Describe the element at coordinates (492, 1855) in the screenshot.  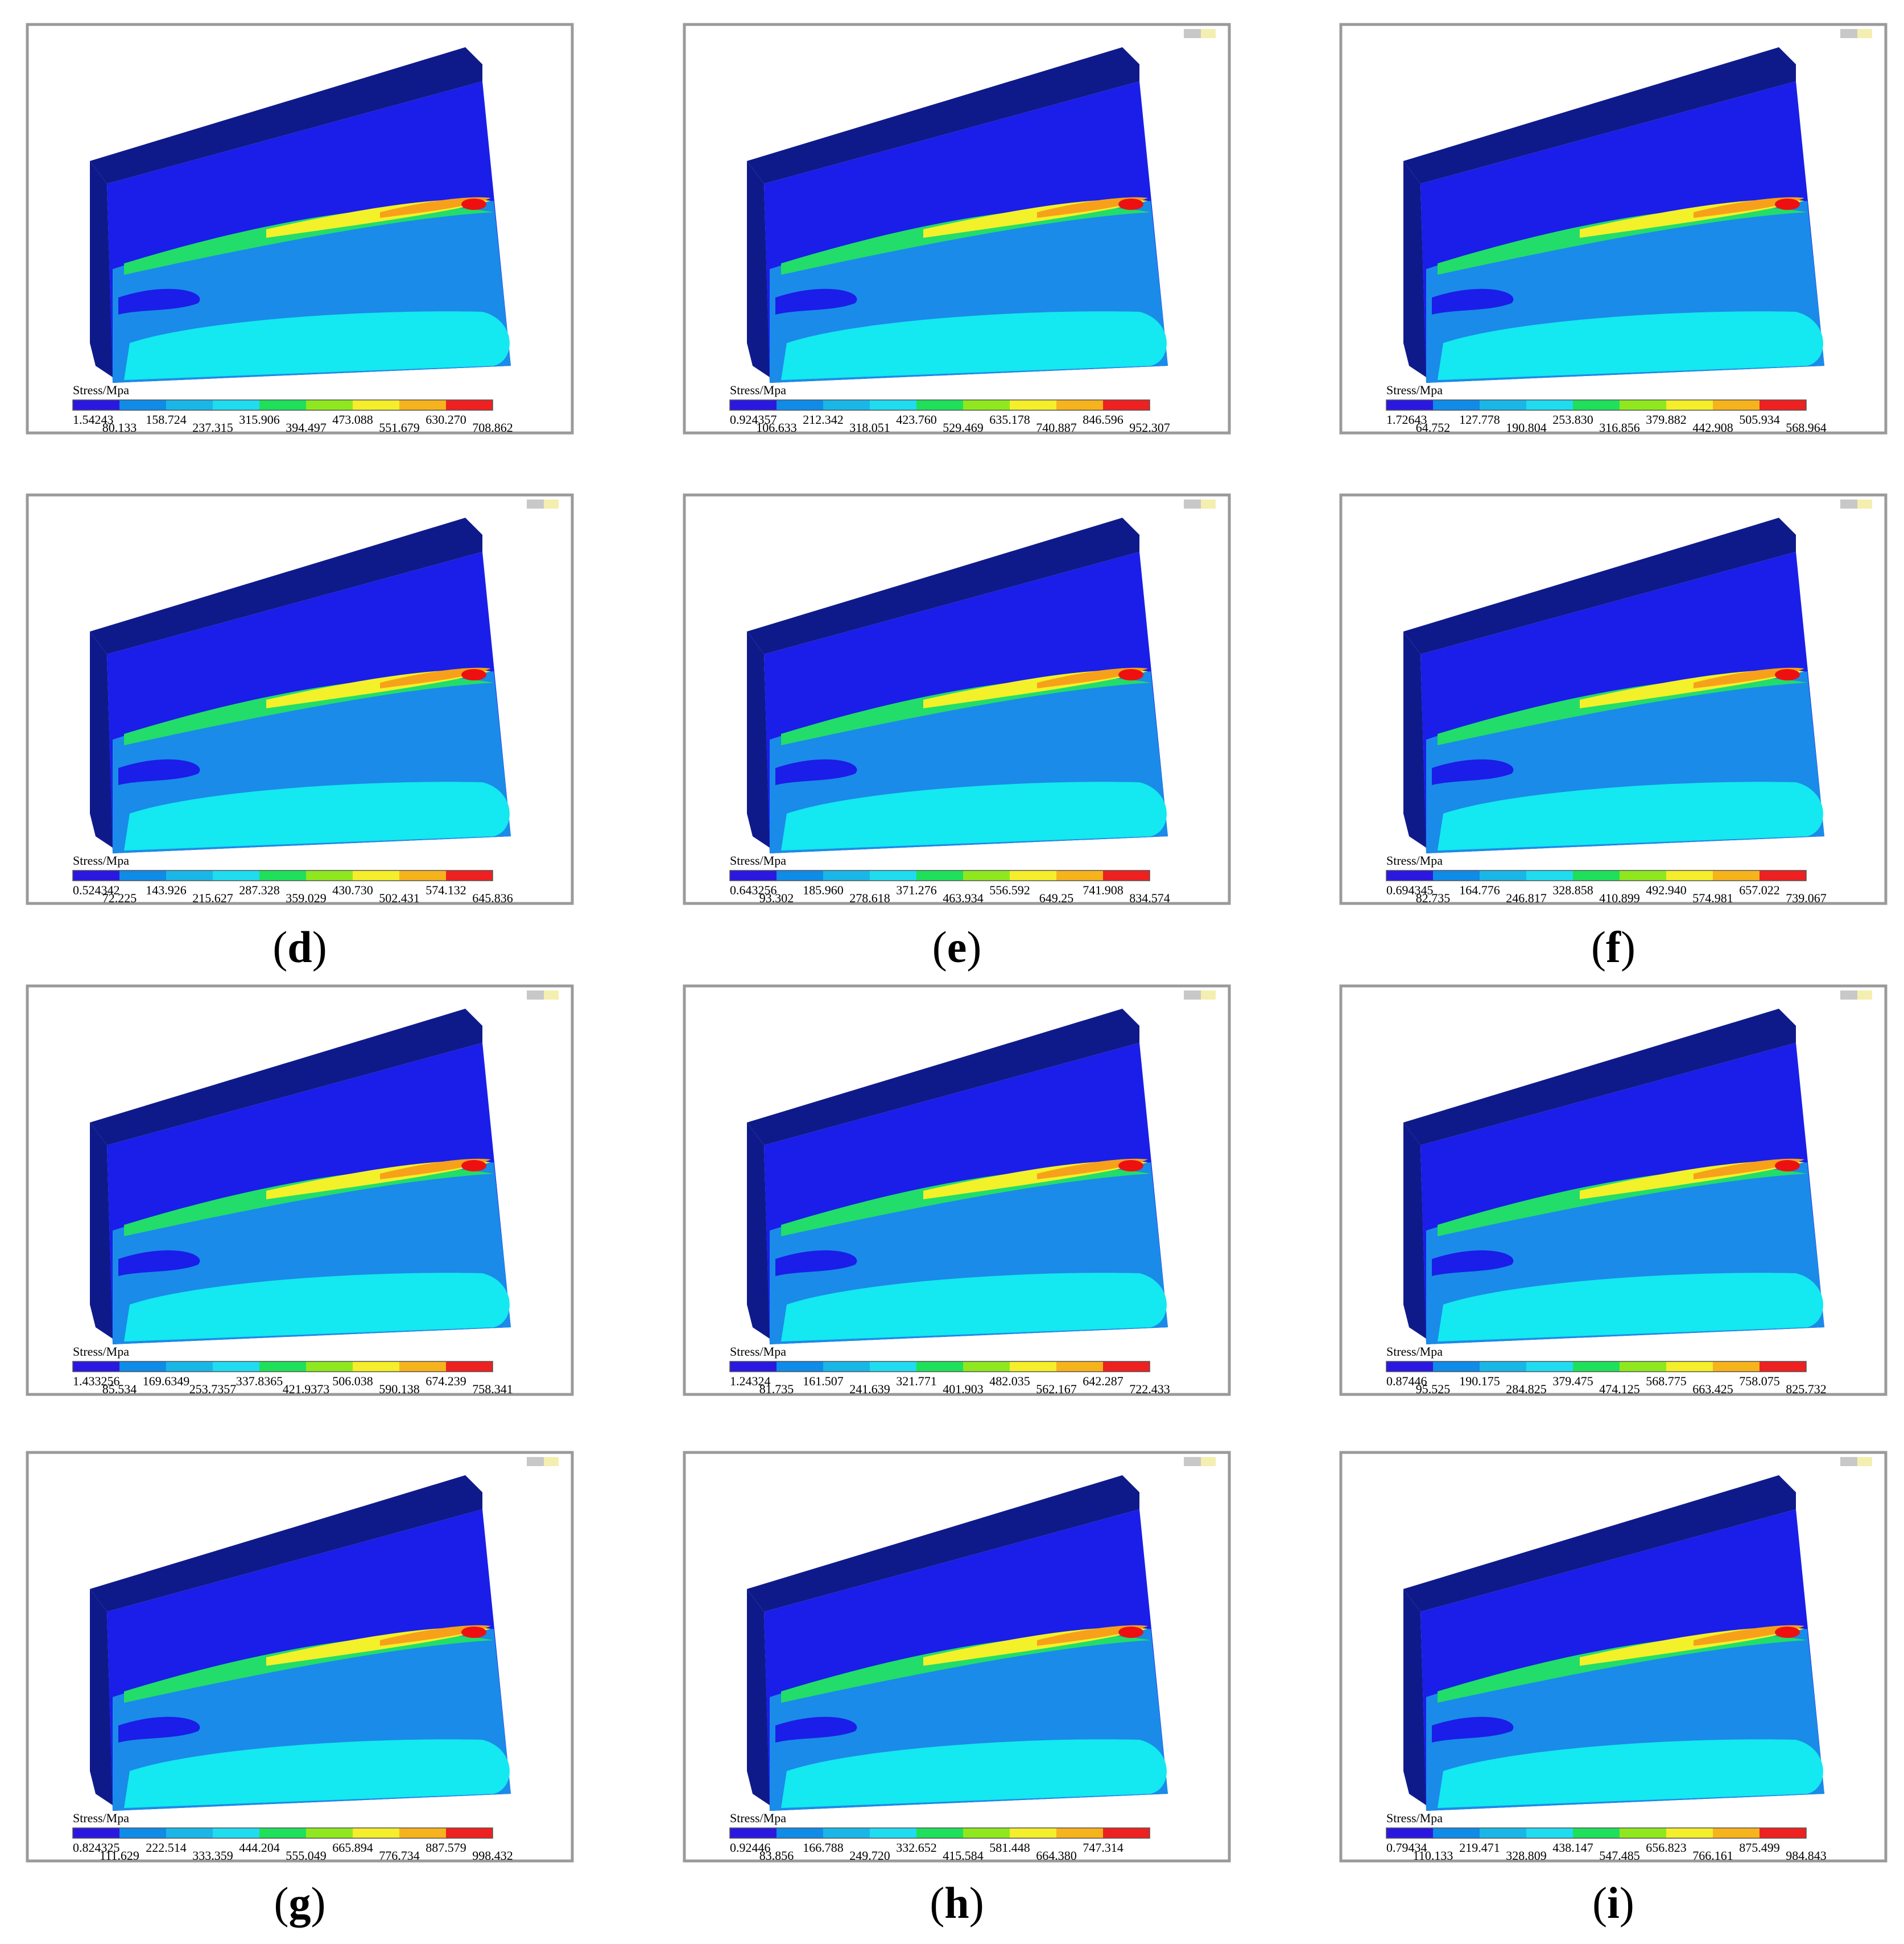
I see `legend-tick-label: 998.432` at that location.